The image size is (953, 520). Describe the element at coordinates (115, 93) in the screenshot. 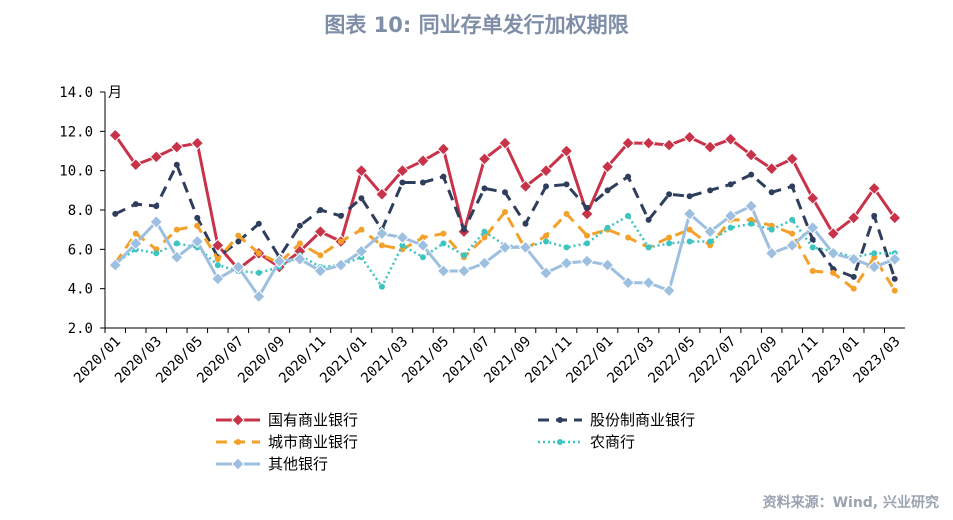

I see `y-unit-label: 月` at that location.